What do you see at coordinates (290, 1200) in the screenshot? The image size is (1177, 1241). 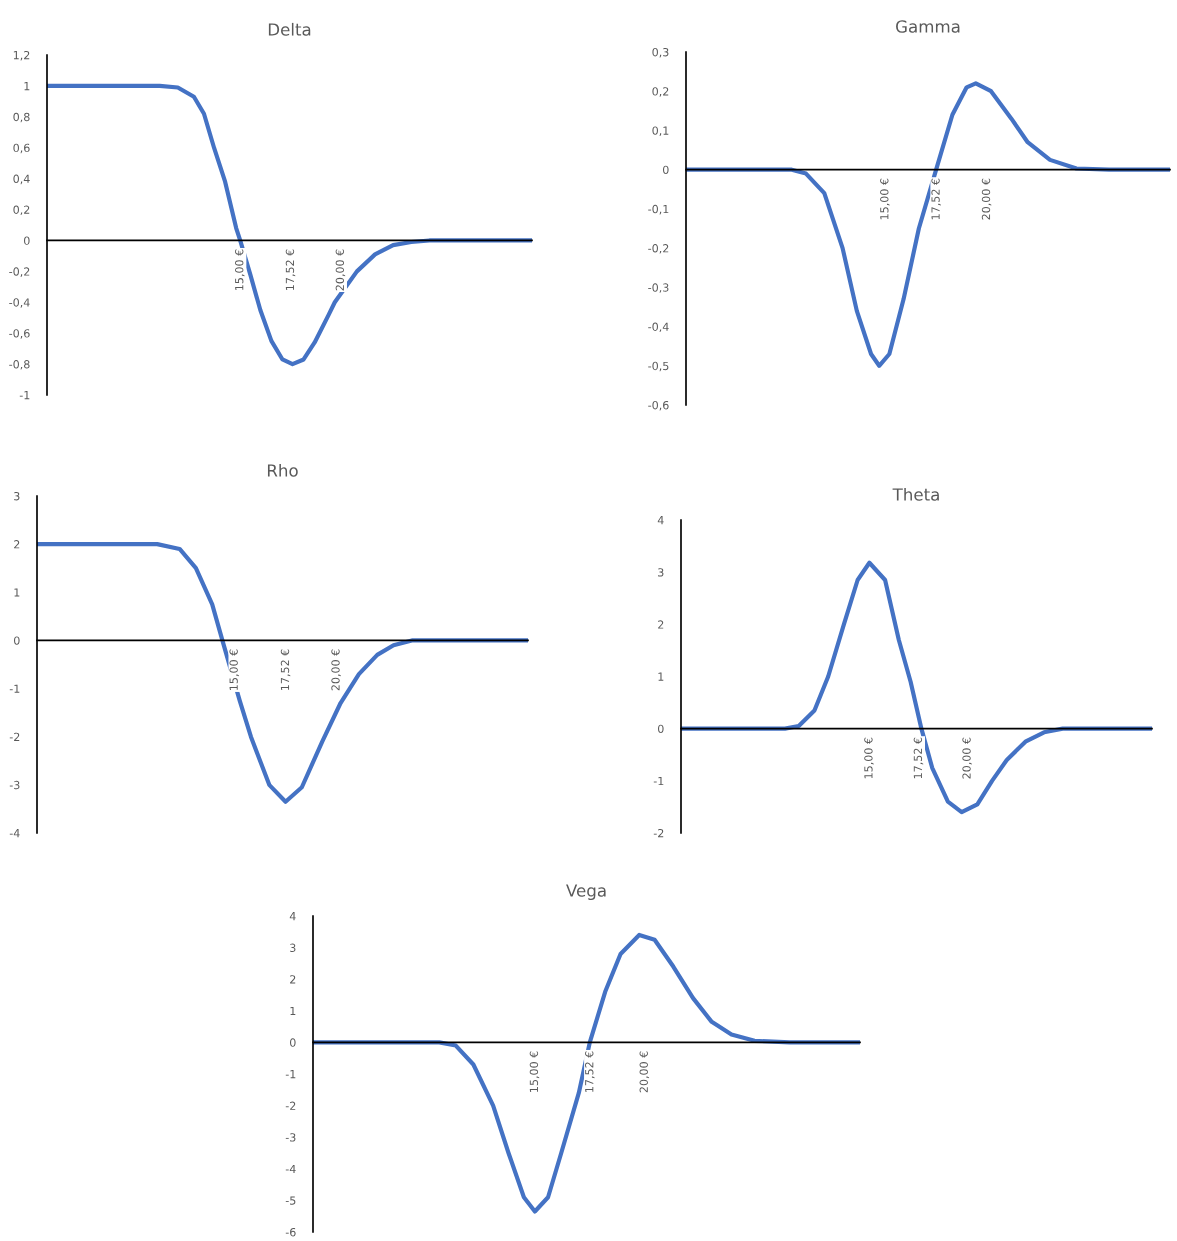 I see `y-tick-label: -5` at bounding box center [290, 1200].